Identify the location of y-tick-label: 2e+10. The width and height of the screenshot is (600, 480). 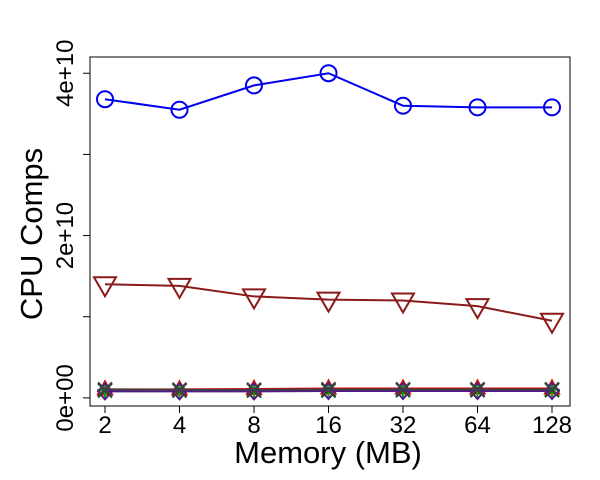
(65, 235).